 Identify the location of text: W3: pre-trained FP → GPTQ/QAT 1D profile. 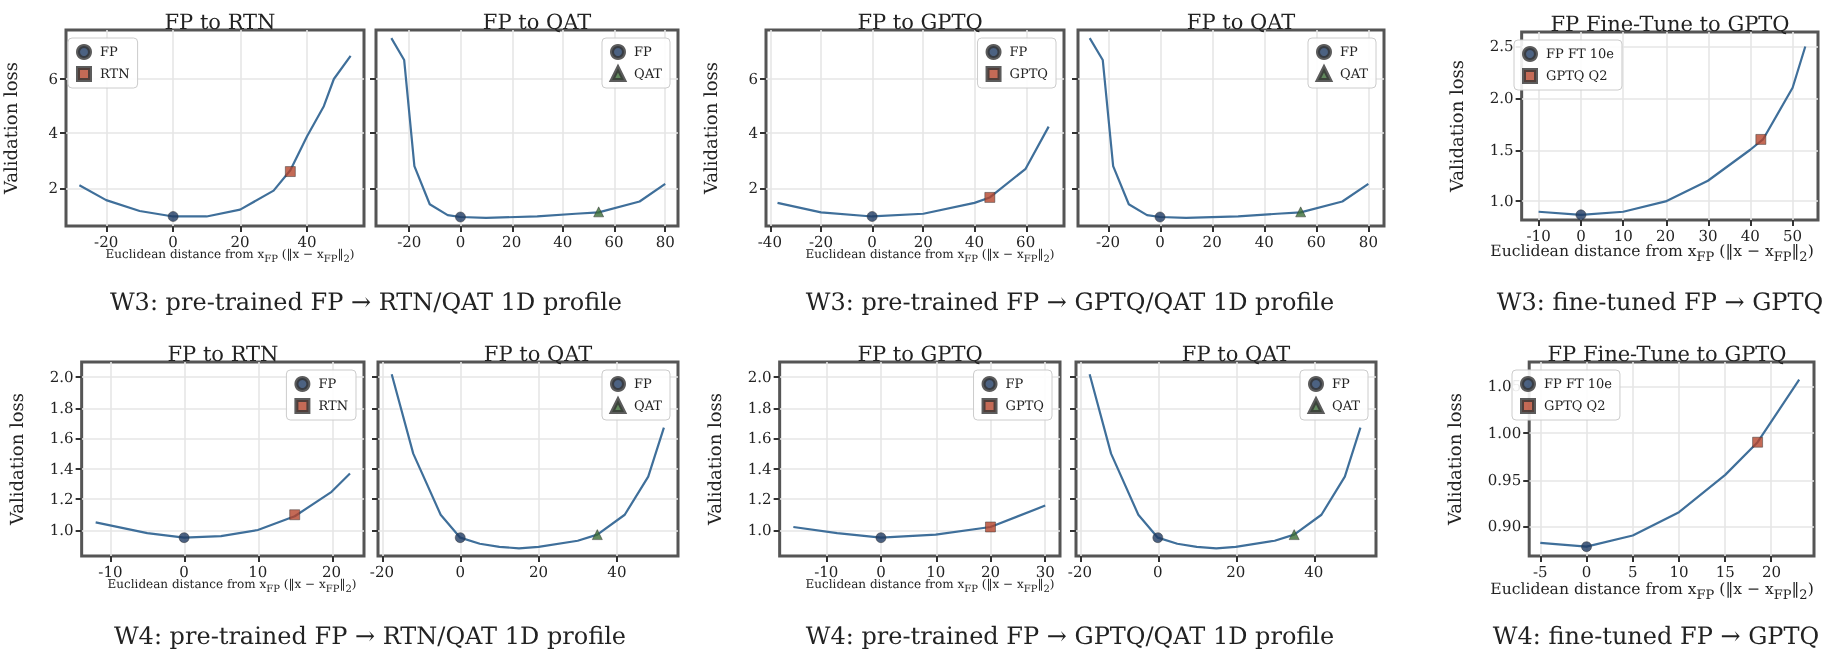
(1070, 302).